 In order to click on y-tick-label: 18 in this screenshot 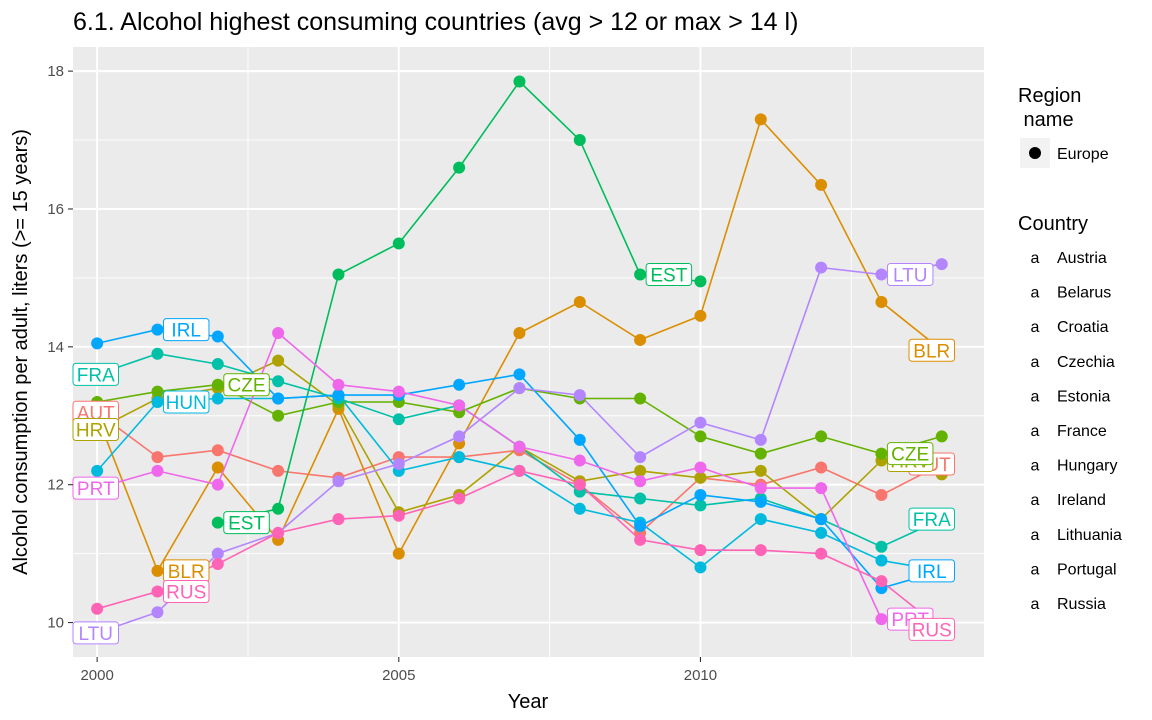, I will do `click(55, 71)`.